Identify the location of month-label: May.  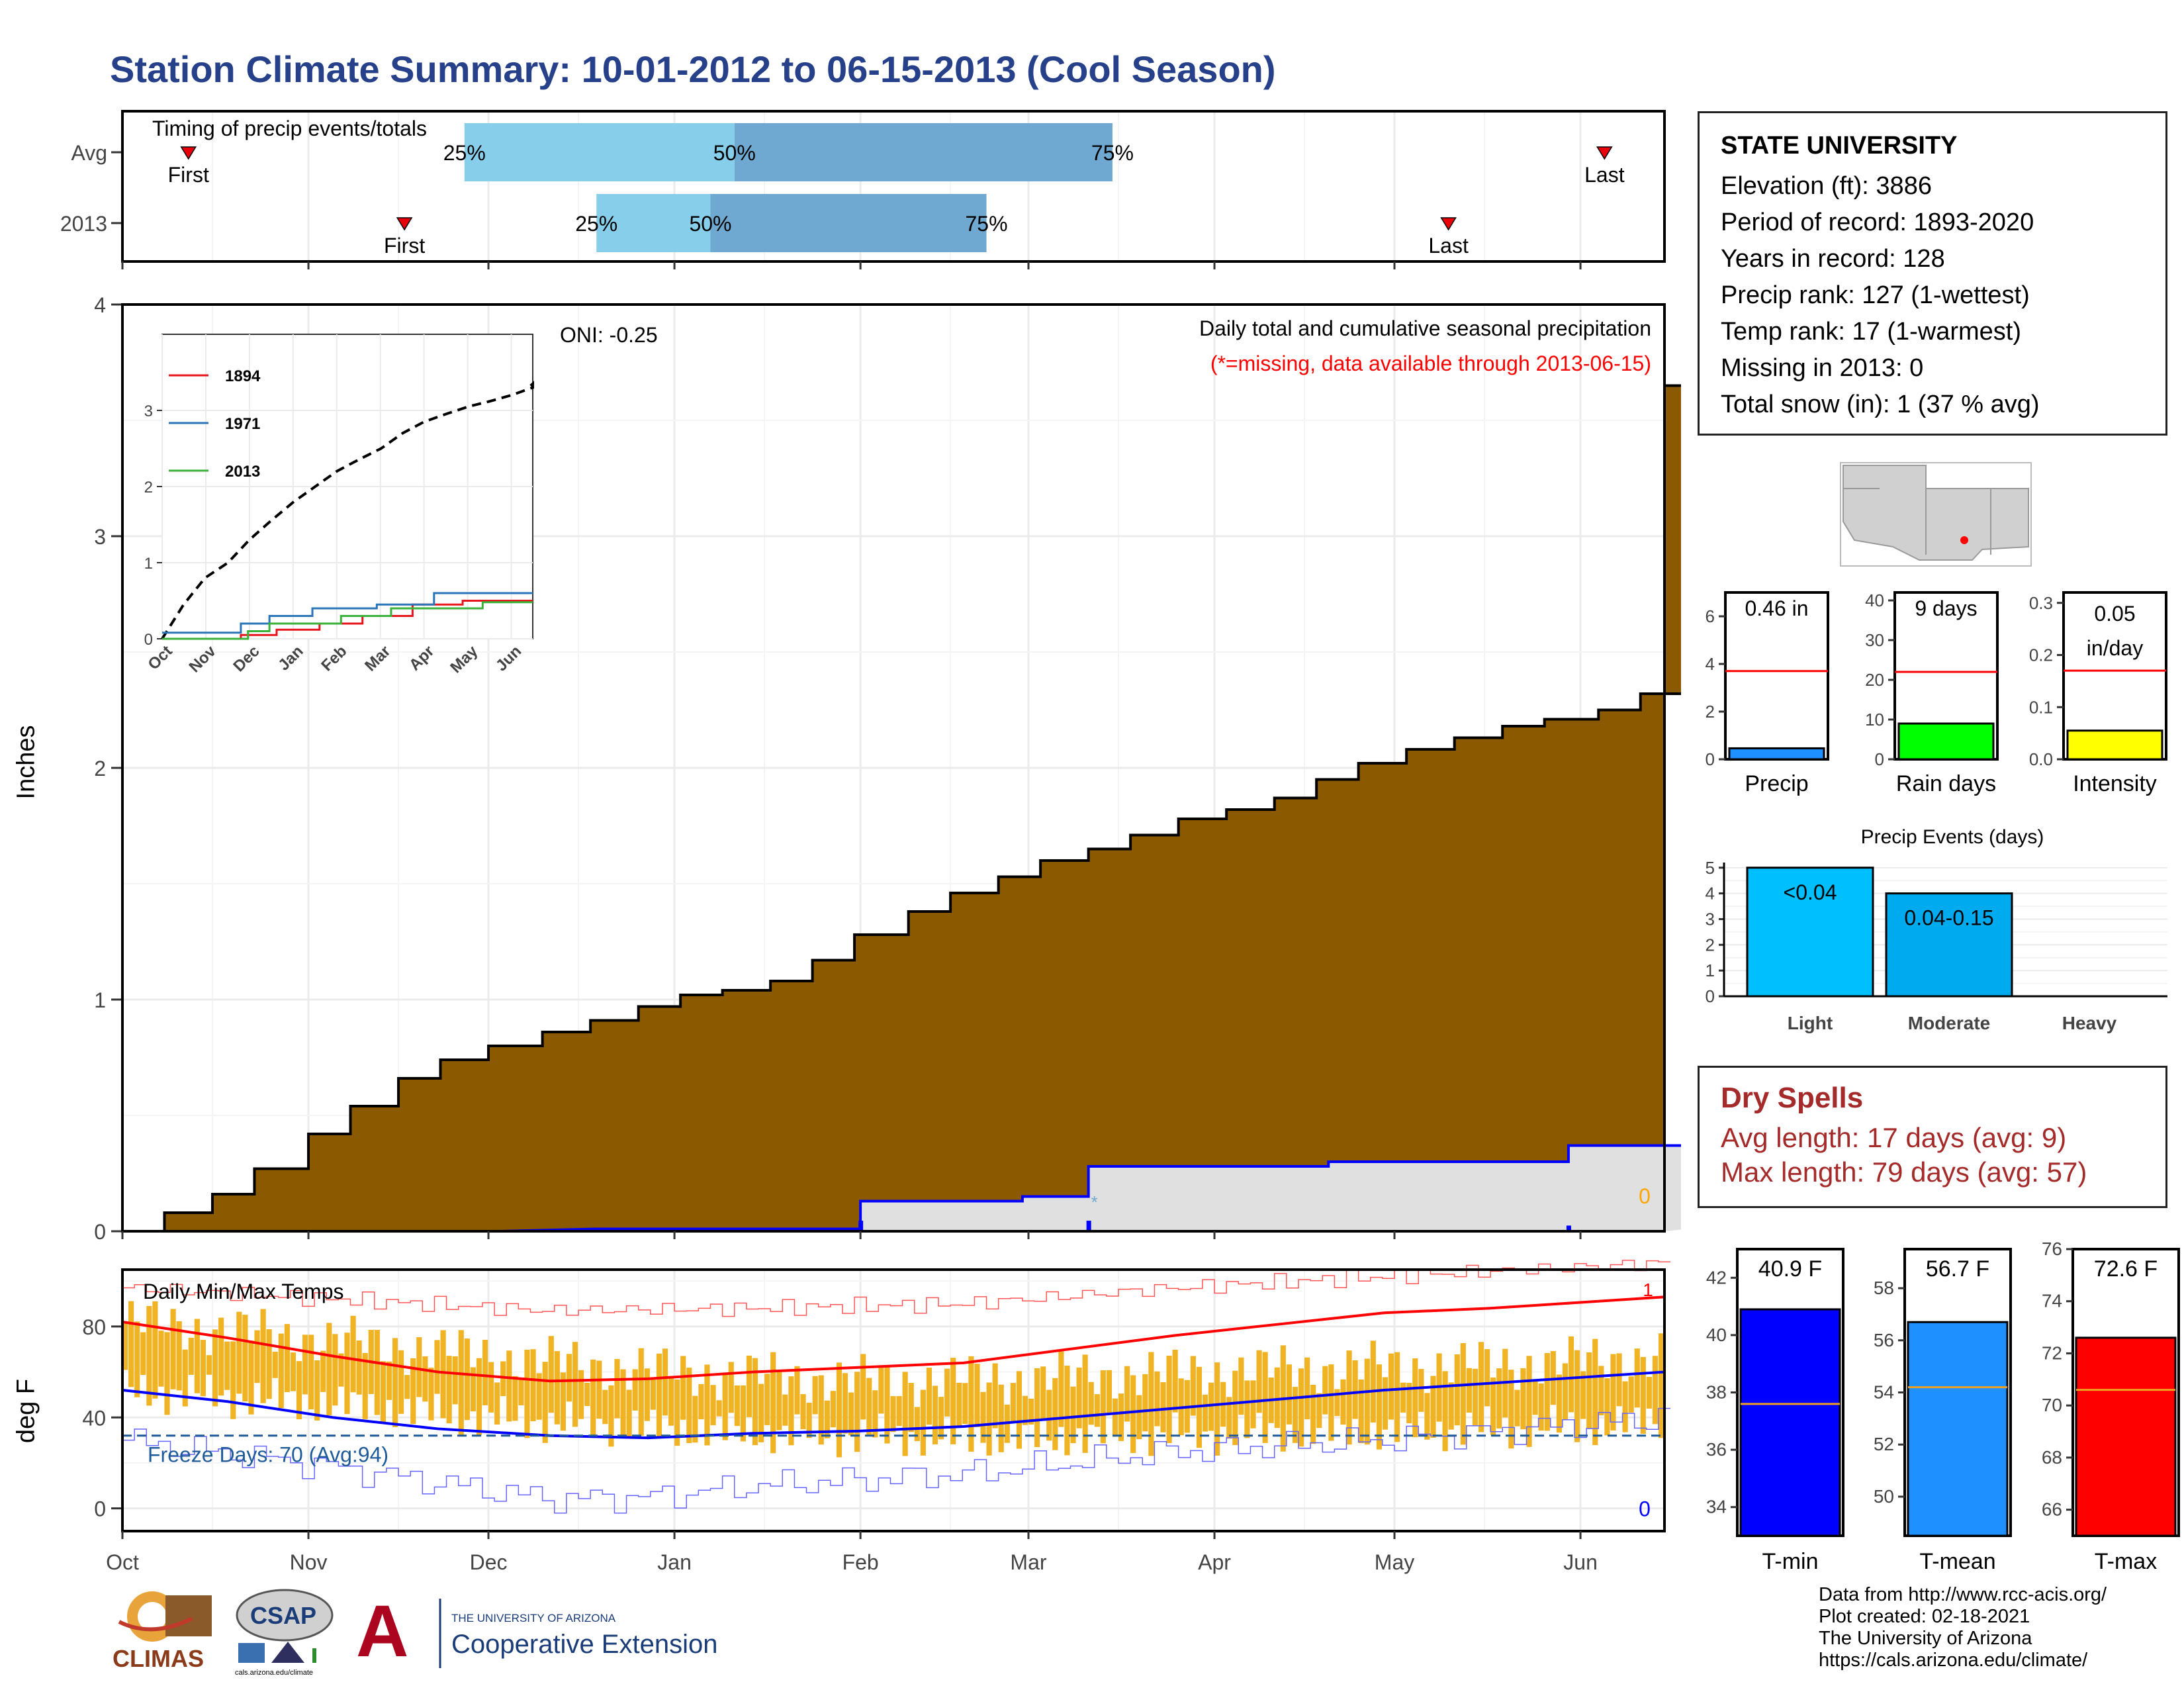
(1394, 1562).